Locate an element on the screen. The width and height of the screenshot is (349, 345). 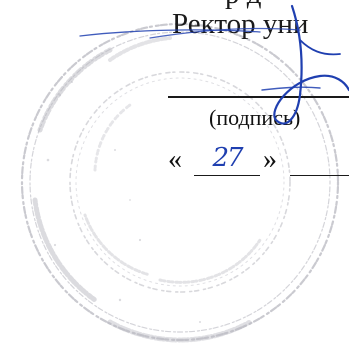
date-quote-close: » is located at coordinates (270, 159).